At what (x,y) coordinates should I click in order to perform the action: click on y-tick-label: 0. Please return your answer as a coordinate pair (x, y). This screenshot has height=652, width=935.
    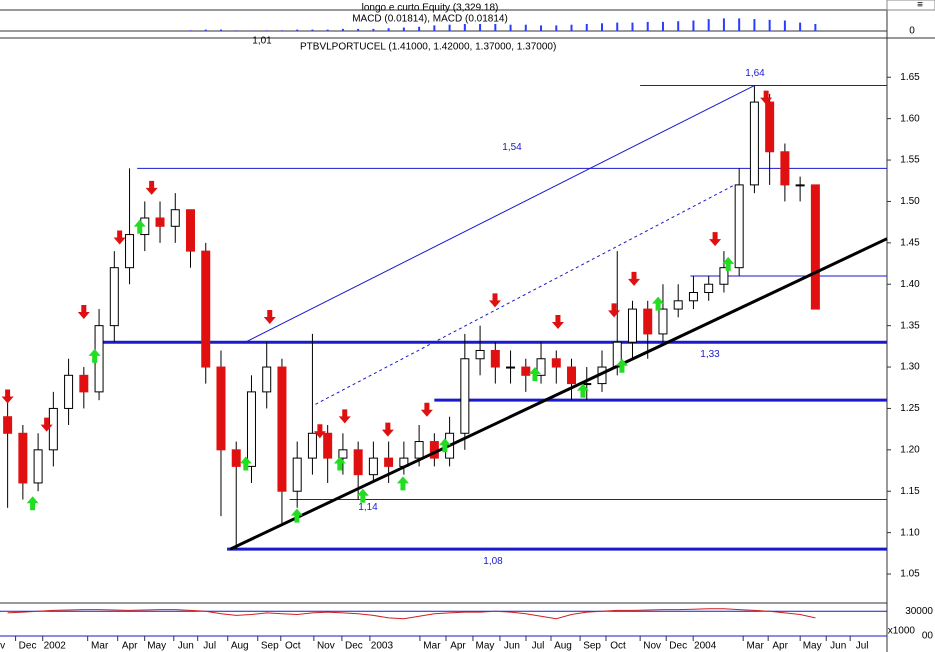
    Looking at the image, I should click on (912, 31).